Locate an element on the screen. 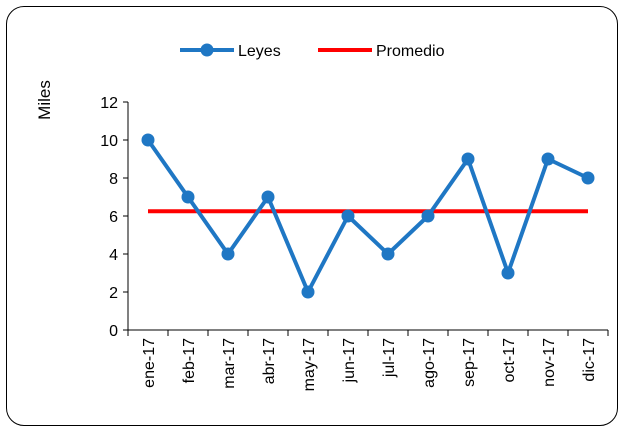 The image size is (626, 432). x-tick-label: feb-17 is located at coordinates (189, 360).